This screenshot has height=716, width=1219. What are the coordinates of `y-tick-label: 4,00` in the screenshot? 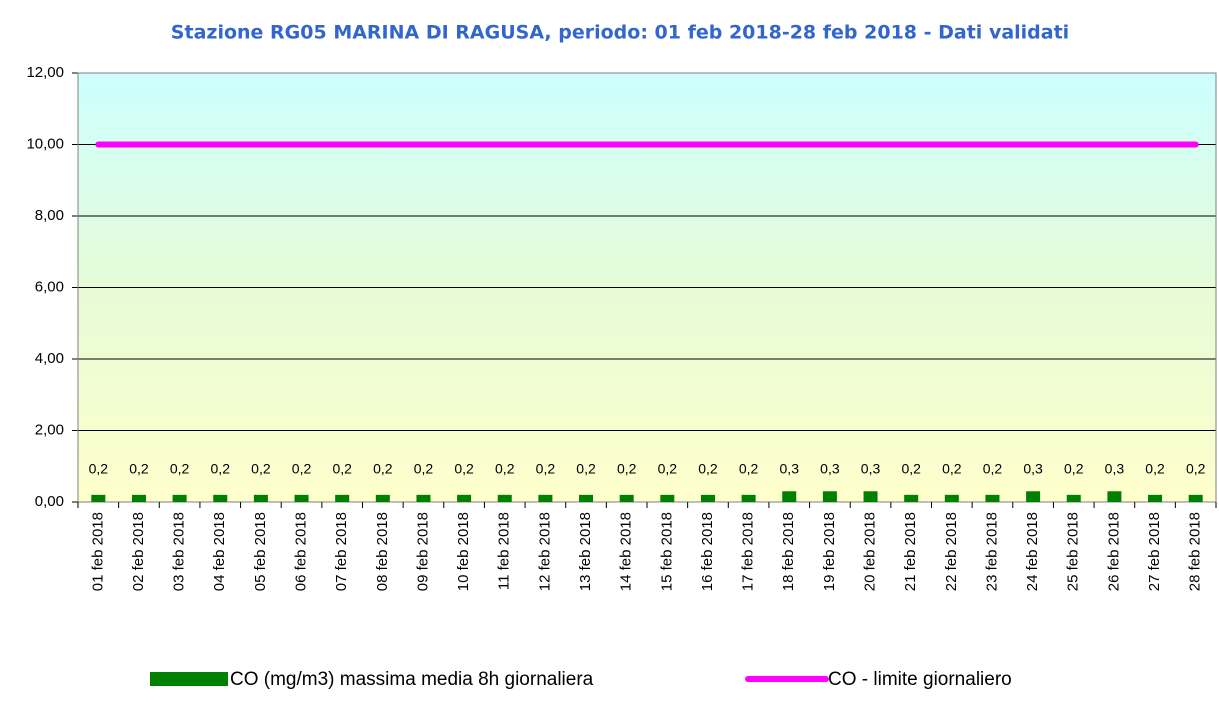 It's located at (49, 358).